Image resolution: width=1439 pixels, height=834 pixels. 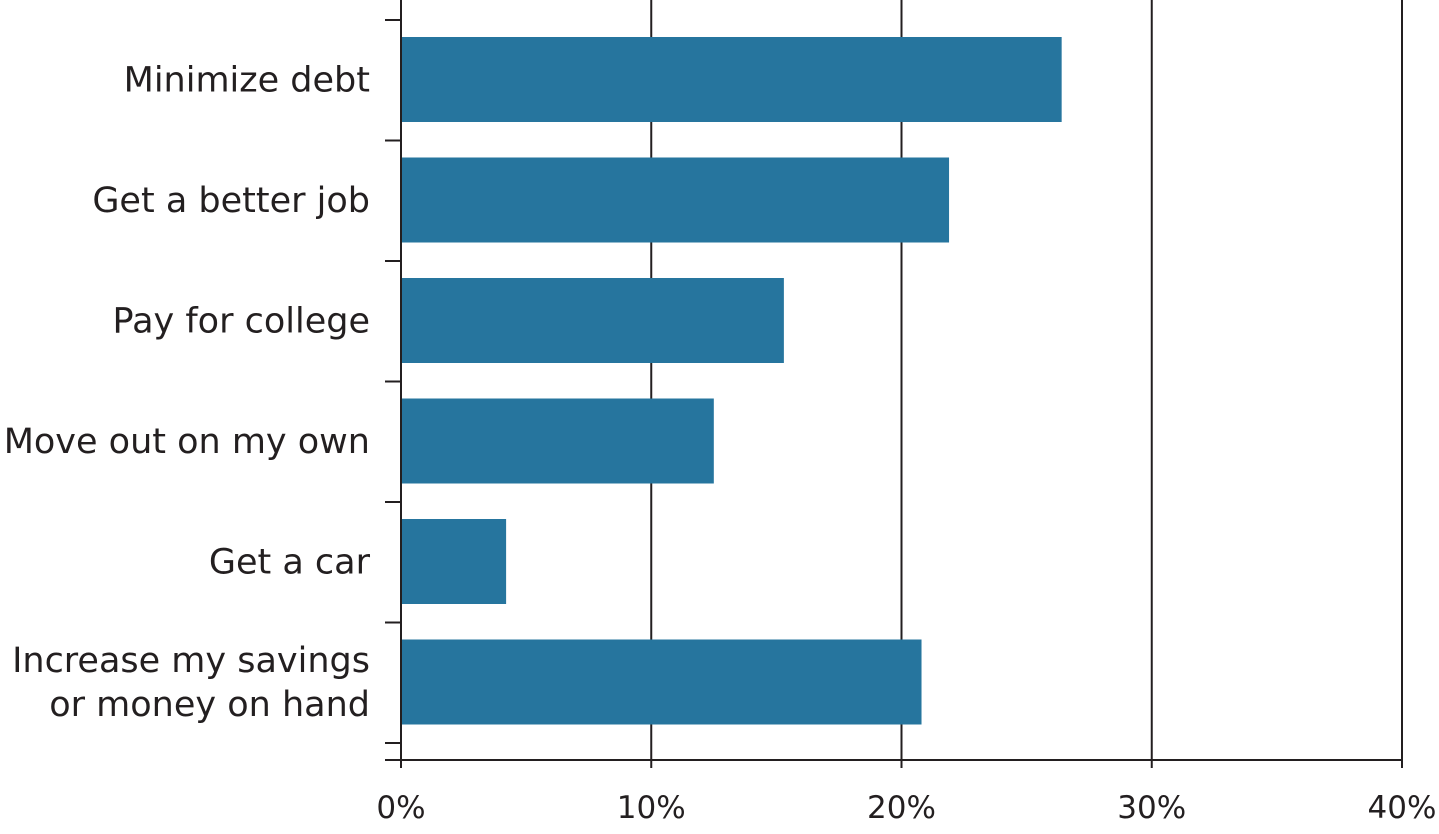 What do you see at coordinates (400, 808) in the screenshot?
I see `x-tick-label-0: 0%` at bounding box center [400, 808].